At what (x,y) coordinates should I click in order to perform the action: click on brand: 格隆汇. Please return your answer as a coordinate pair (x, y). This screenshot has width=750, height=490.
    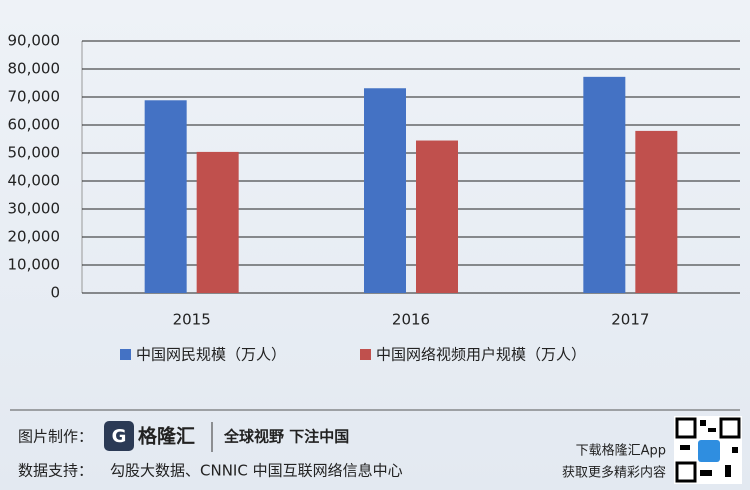
    Looking at the image, I should click on (166, 436).